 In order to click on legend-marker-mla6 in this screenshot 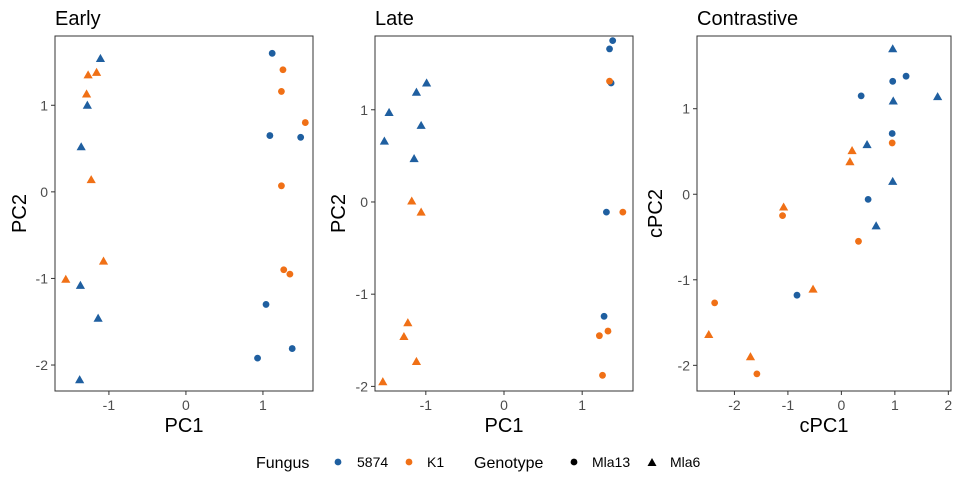, I will do `click(652, 462)`.